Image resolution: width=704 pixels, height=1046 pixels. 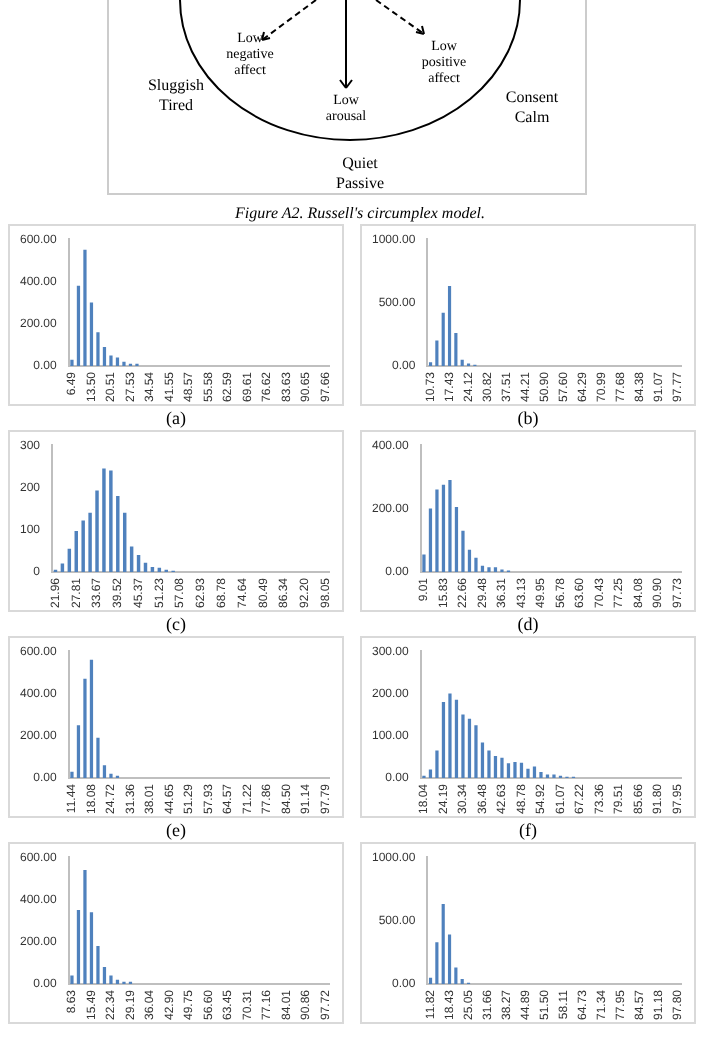 What do you see at coordinates (176, 418) in the screenshot?
I see `text: (a)` at bounding box center [176, 418].